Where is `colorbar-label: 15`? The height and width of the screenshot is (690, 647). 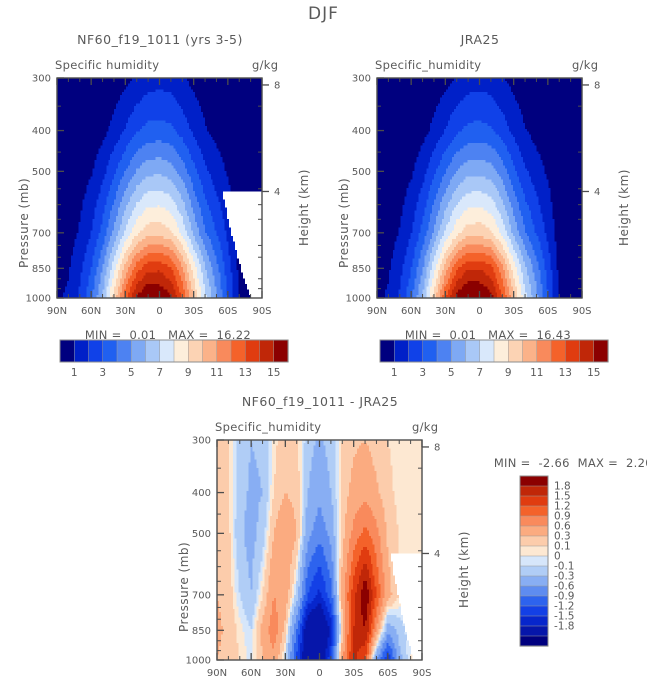
colorbar-label: 15 is located at coordinates (593, 373).